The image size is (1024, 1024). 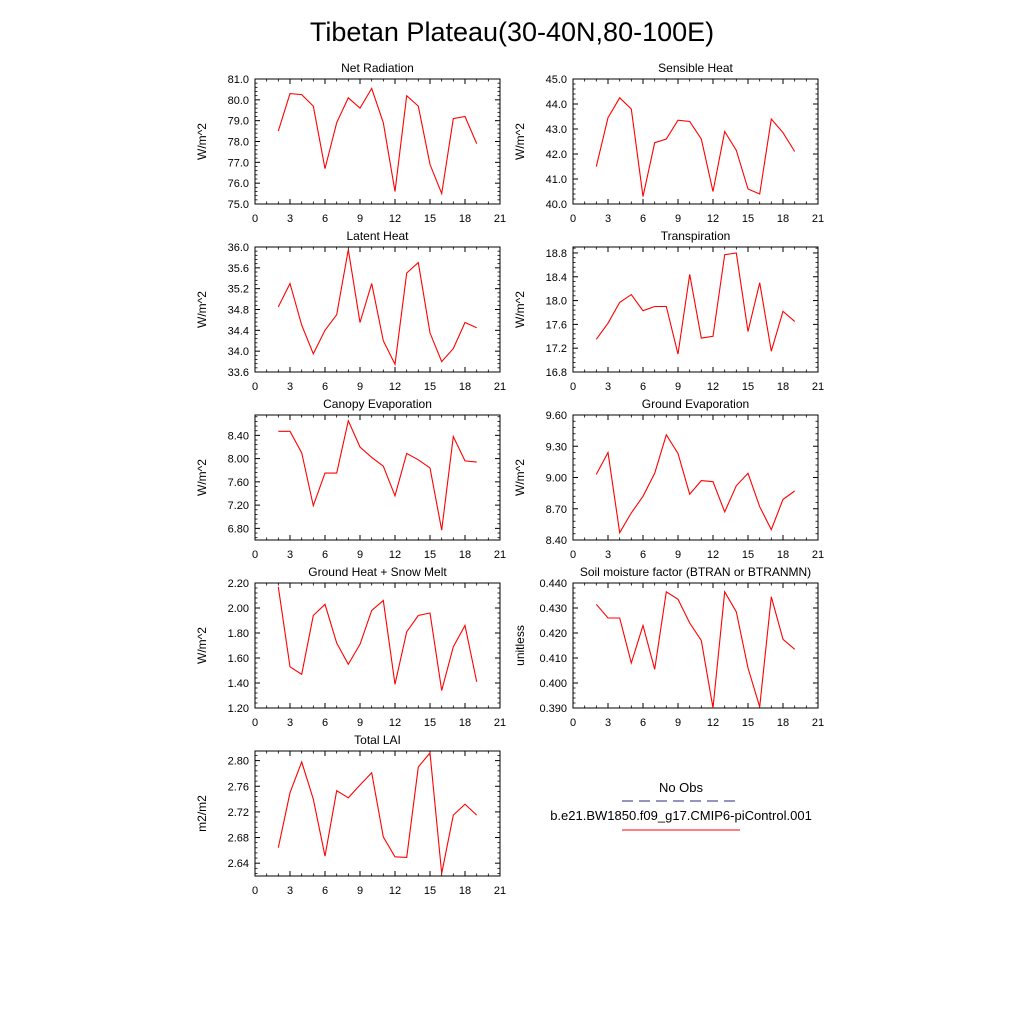 I want to click on y-tick-label: 1.60, so click(x=238, y=659).